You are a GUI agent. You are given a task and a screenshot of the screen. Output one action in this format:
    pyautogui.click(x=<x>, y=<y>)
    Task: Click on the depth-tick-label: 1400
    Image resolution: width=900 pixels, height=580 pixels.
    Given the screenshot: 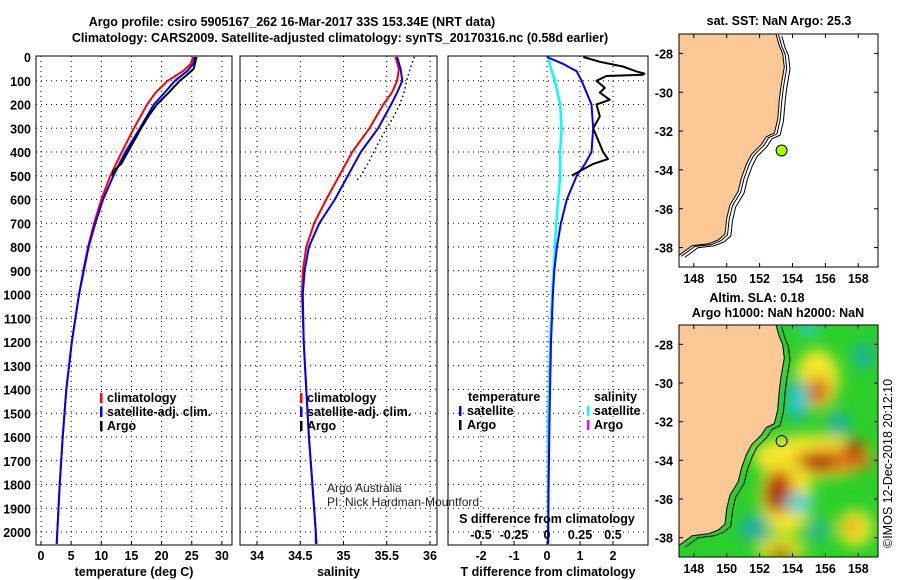 What is the action you would take?
    pyautogui.click(x=17, y=391)
    